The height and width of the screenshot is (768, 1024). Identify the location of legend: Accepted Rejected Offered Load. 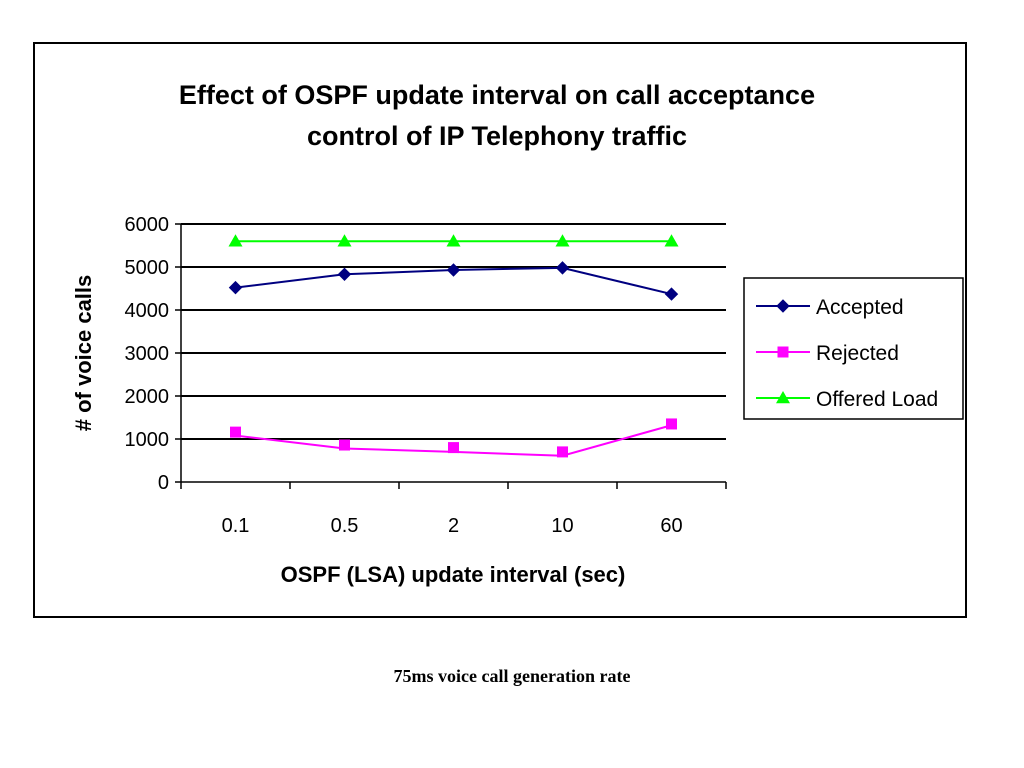
(853, 348).